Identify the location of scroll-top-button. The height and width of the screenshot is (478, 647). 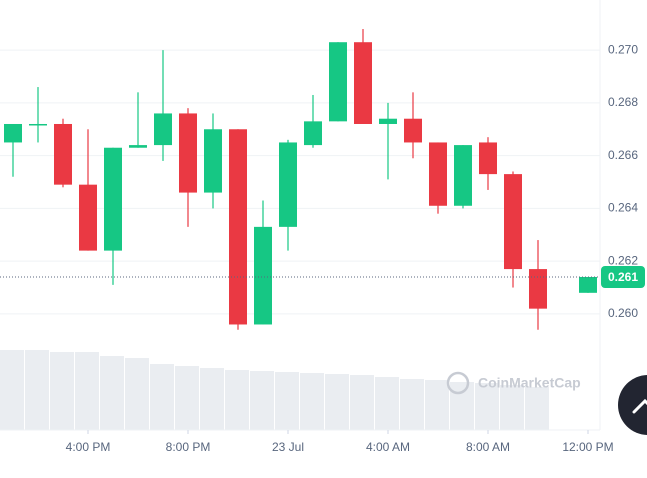
(632, 405).